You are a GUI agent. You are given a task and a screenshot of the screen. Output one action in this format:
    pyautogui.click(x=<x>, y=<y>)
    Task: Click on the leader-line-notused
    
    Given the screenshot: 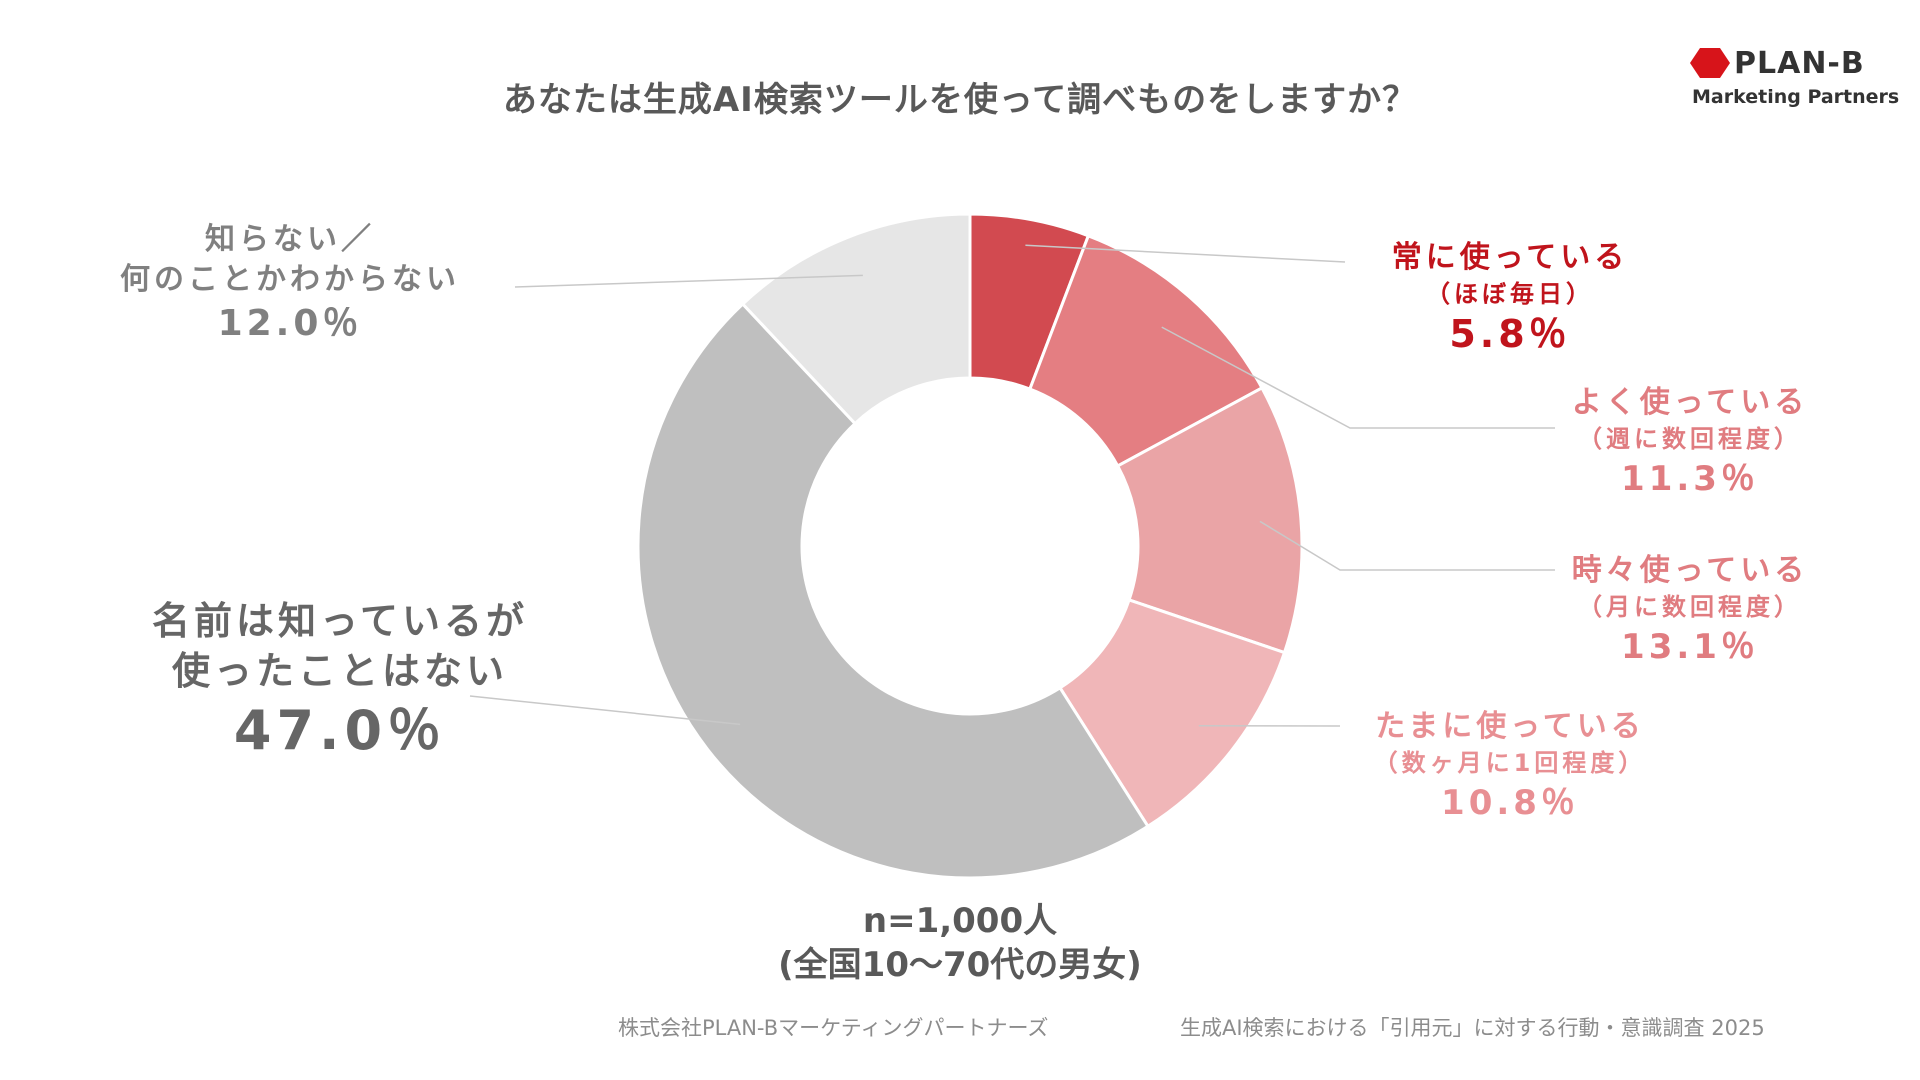 What is the action you would take?
    pyautogui.click(x=605, y=710)
    